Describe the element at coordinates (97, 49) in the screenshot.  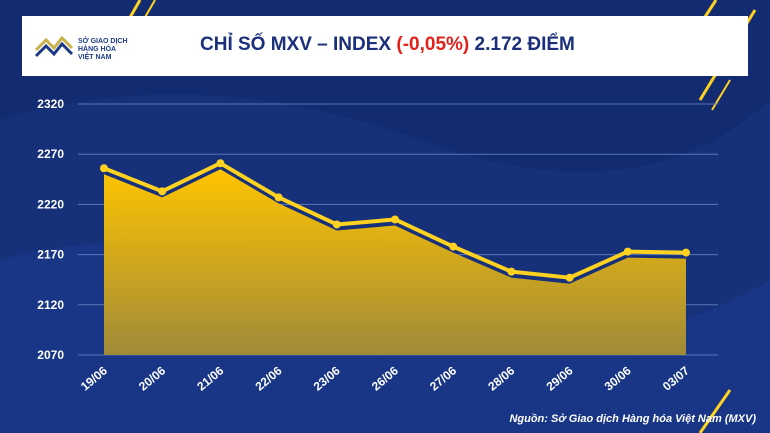
I see `logo-line: HÀNG HÓA` at that location.